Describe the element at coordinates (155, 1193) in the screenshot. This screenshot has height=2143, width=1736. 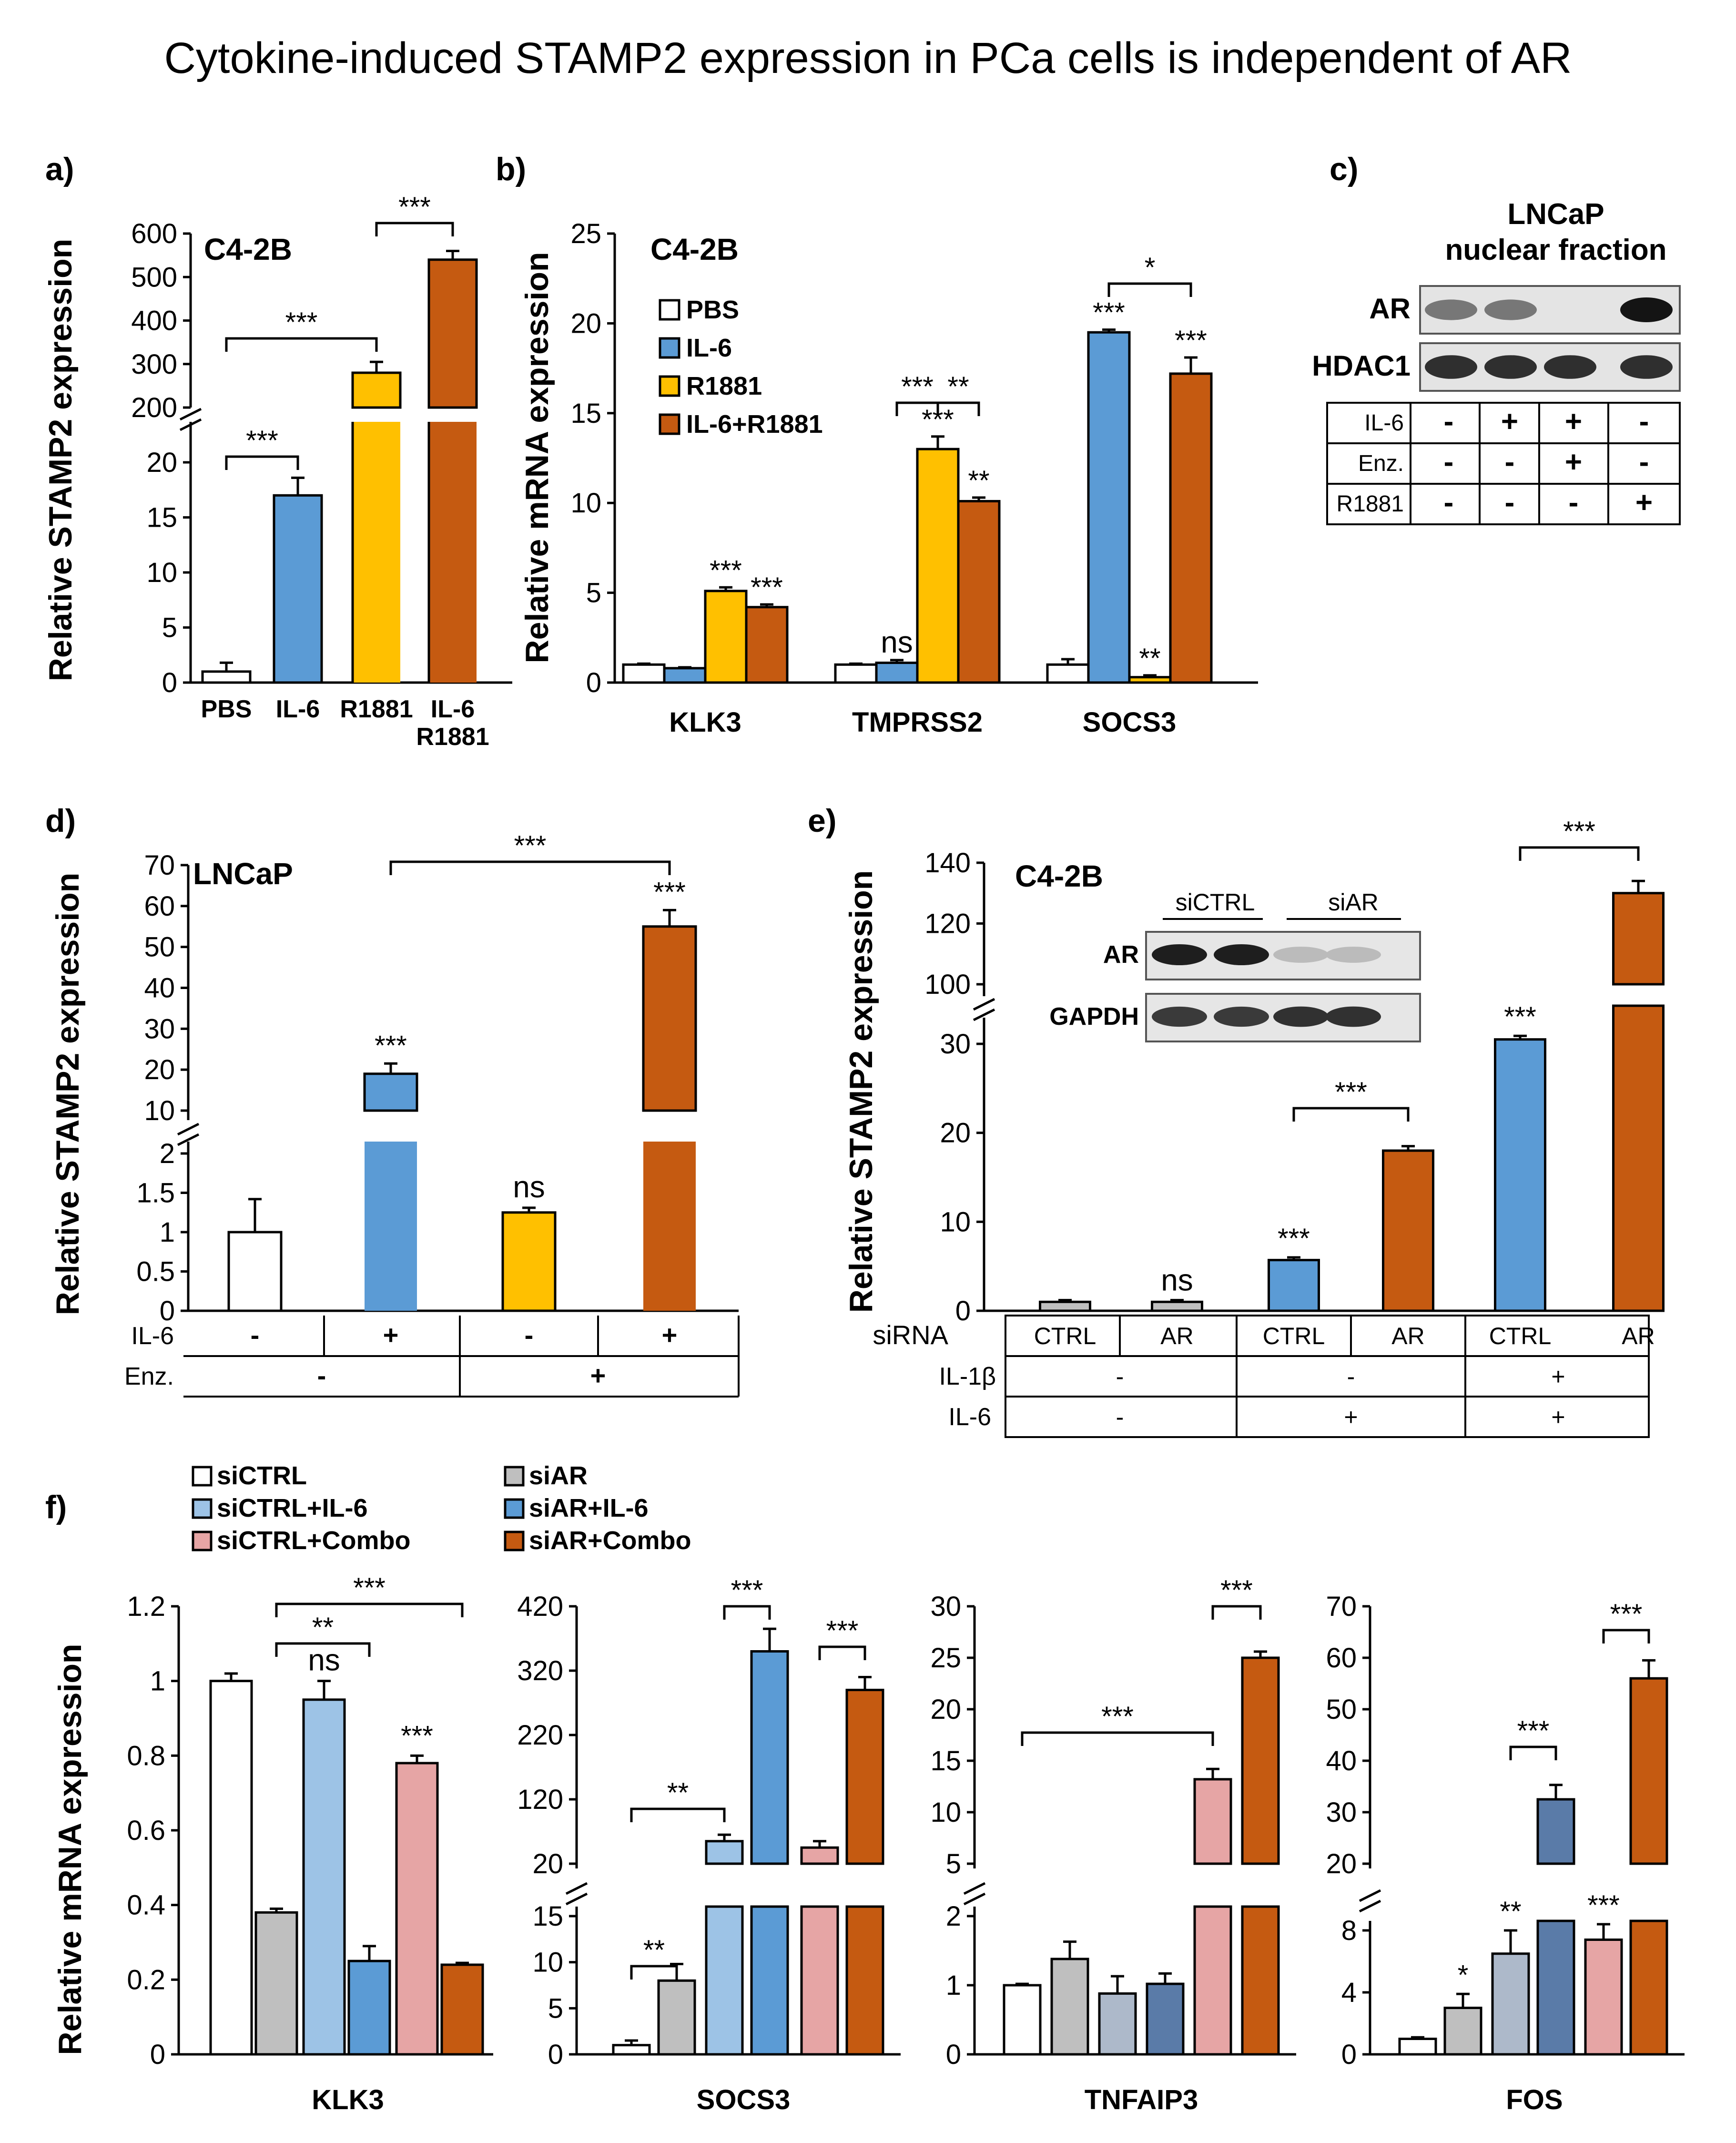
I see `tick-label: 1.5` at that location.